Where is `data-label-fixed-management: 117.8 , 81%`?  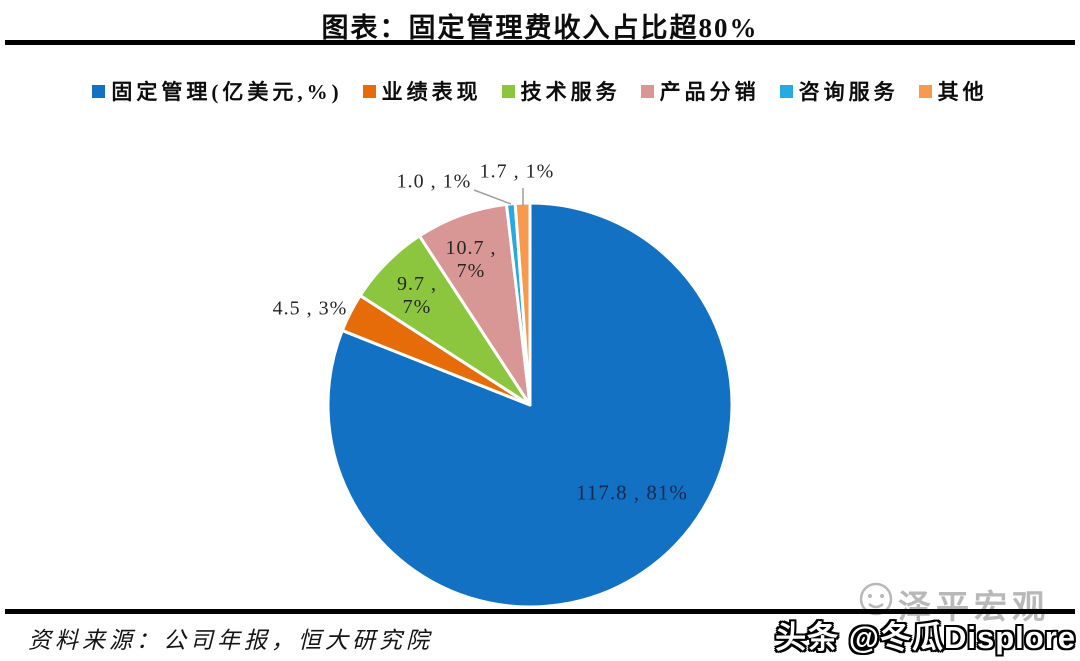 data-label-fixed-management: 117.8 , 81% is located at coordinates (632, 492).